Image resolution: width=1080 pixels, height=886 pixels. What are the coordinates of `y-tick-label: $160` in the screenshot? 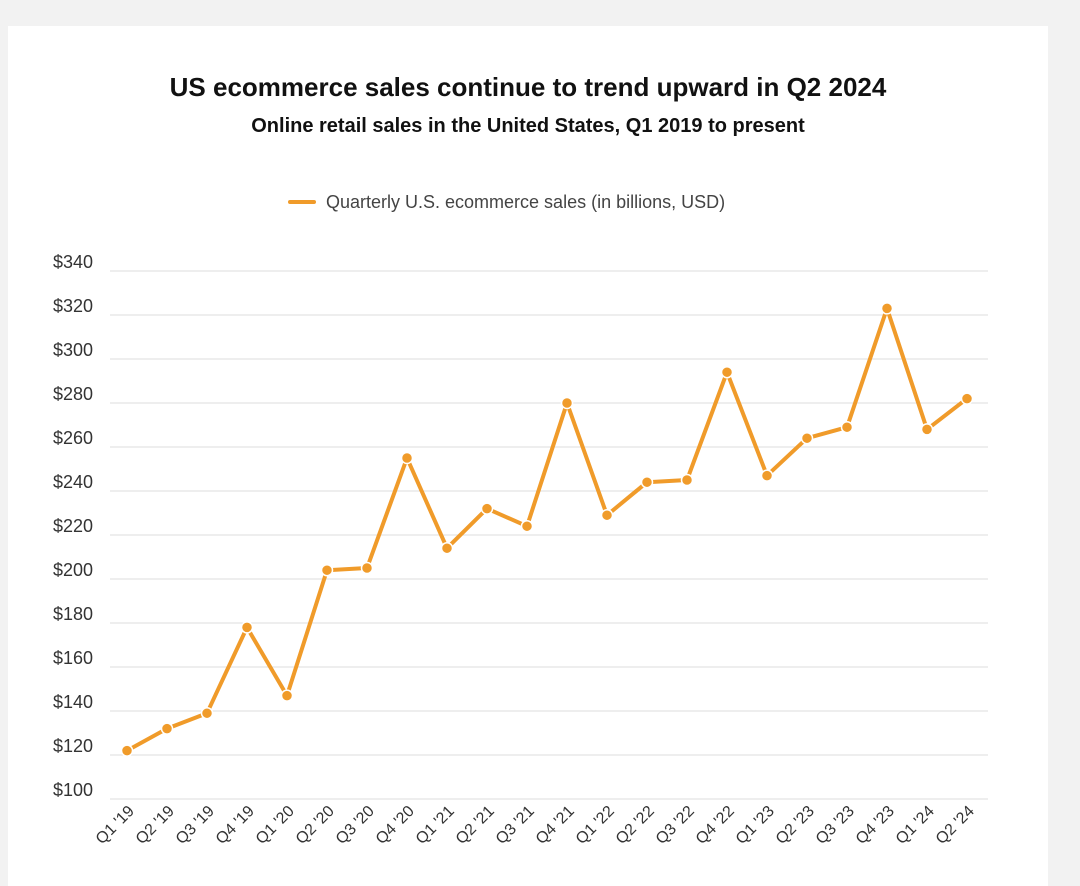 It's located at (73, 658).